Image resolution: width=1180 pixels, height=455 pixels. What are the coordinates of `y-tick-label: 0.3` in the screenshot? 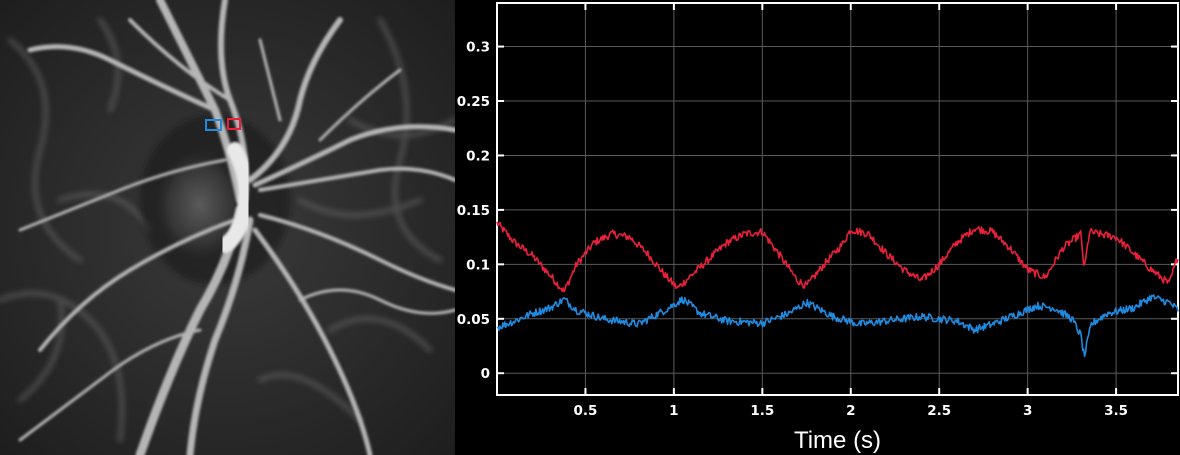 It's located at (478, 48).